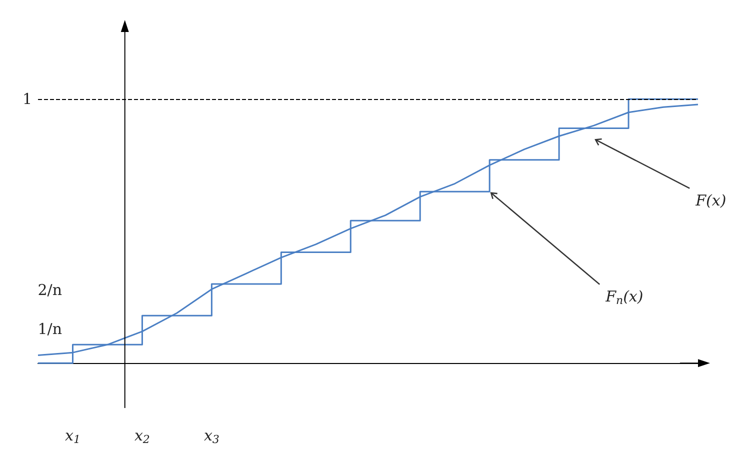 The height and width of the screenshot is (453, 737). Describe the element at coordinates (710, 200) in the screenshot. I see `annotation: F(x)` at that location.